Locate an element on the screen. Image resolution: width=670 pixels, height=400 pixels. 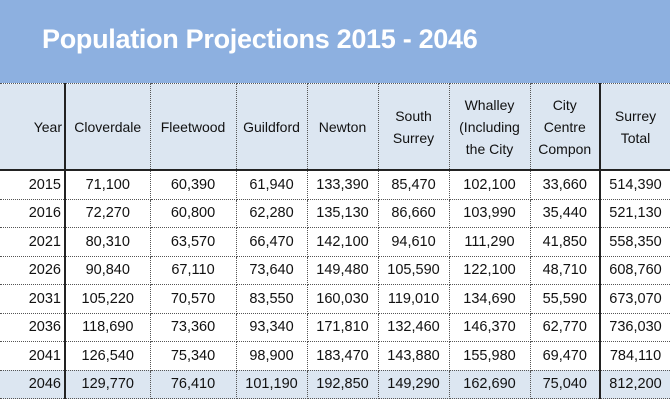
value-cell: 101,190 is located at coordinates (272, 384).